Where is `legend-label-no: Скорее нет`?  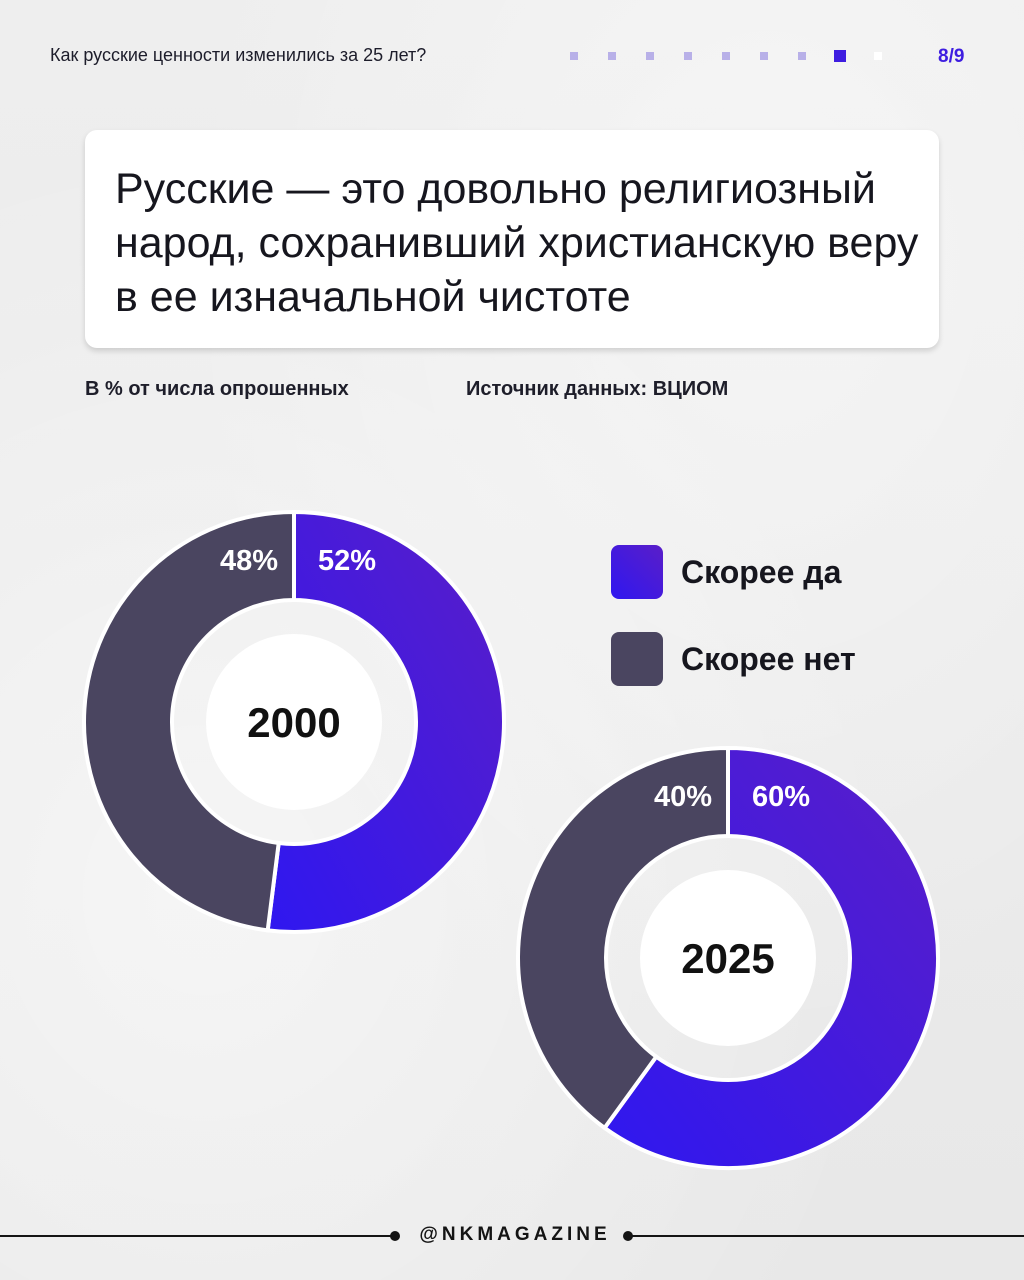
legend-label-no: Скорее нет is located at coordinates (768, 658).